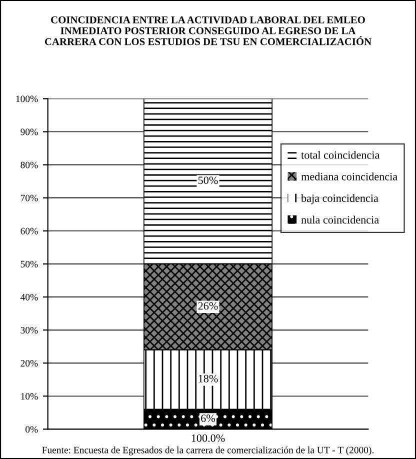  I want to click on y-tick-label: 10%, so click(29, 396).